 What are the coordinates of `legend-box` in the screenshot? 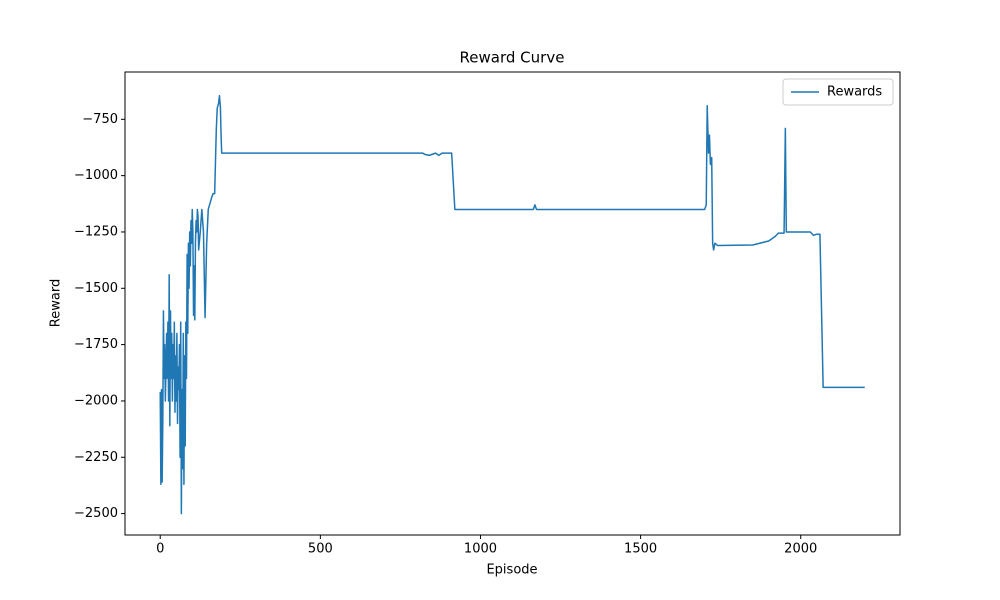 It's located at (838, 92).